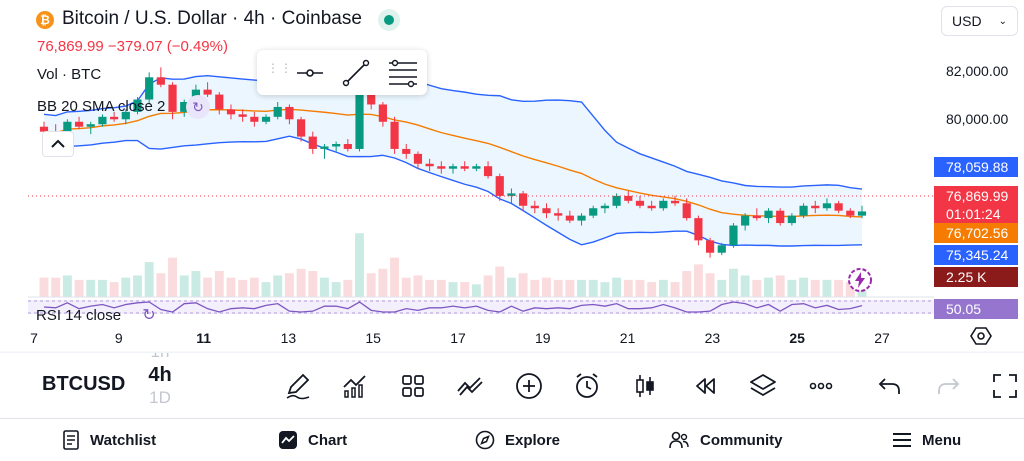  I want to click on interval-picker: 1h 4h 1D, so click(160, 386).